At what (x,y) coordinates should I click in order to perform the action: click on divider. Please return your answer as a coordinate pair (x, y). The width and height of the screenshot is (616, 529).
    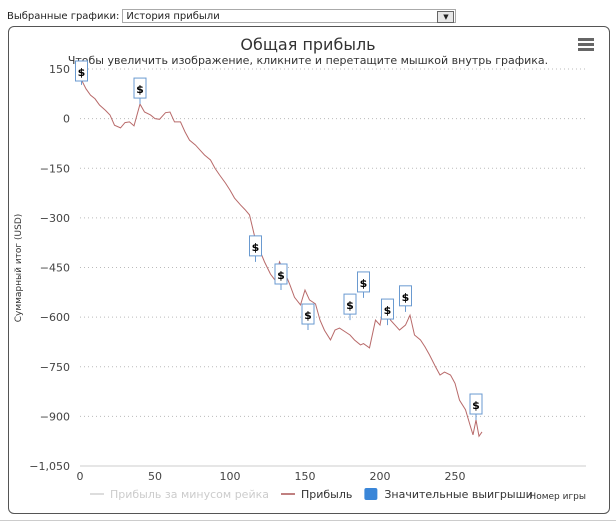
    Looking at the image, I should click on (308, 520).